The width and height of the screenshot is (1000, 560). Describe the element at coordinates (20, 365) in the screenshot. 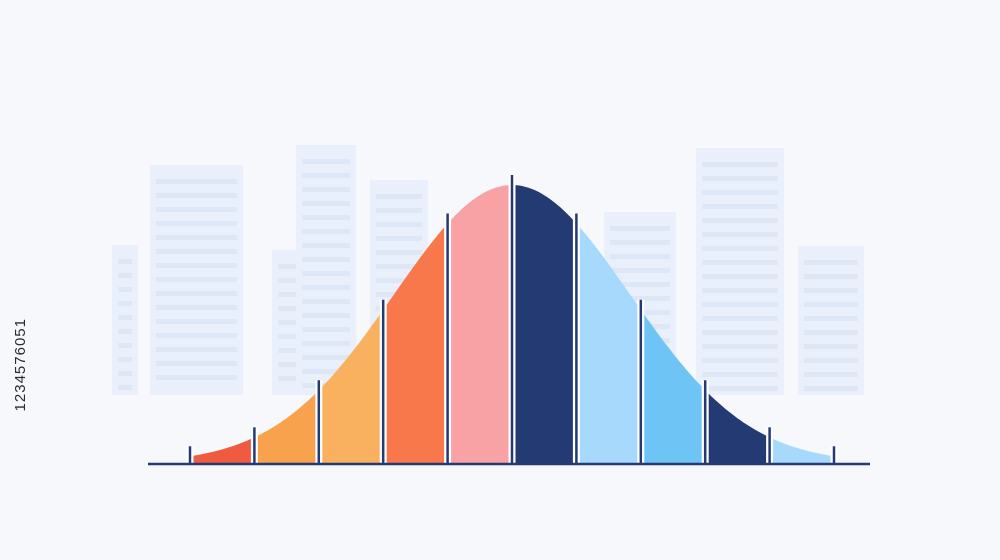

I see `image-id-label: 1234576051` at that location.